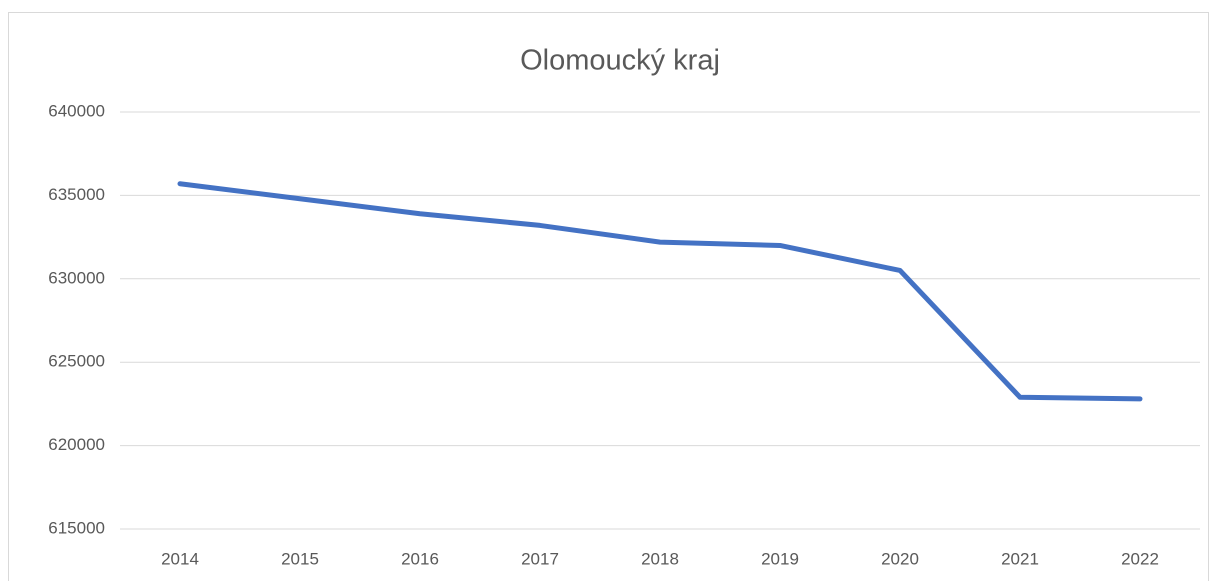 Image resolution: width=1217 pixels, height=581 pixels. I want to click on x-tick-label: 2018, so click(660, 558).